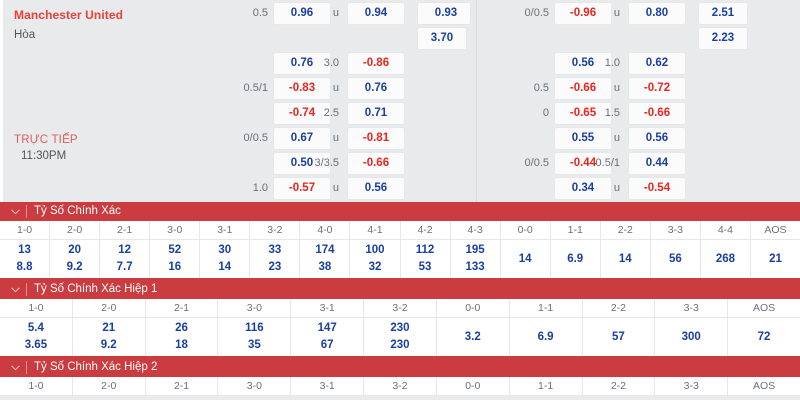 This screenshot has height=400, width=800. I want to click on odd-cell-1x2: 3.70, so click(442, 38).